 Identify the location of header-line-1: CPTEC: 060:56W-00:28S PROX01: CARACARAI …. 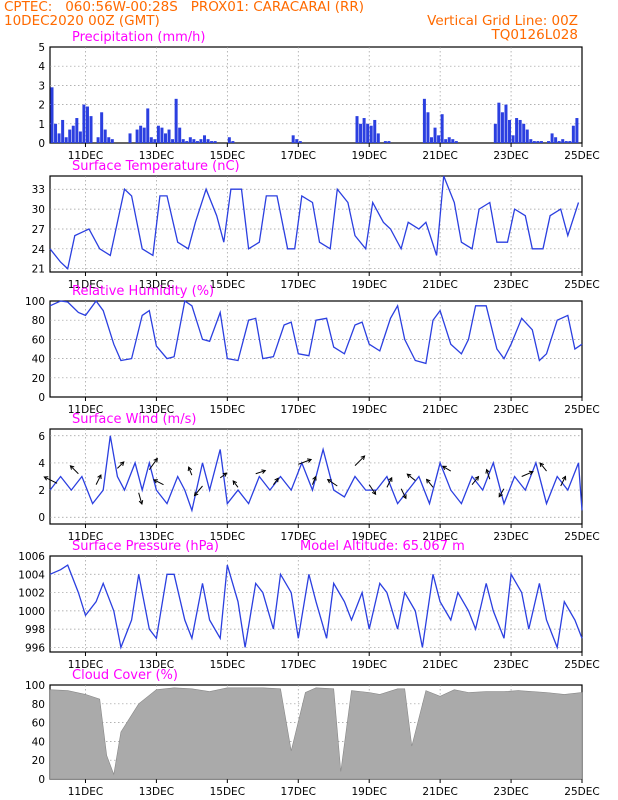
(184, 7).